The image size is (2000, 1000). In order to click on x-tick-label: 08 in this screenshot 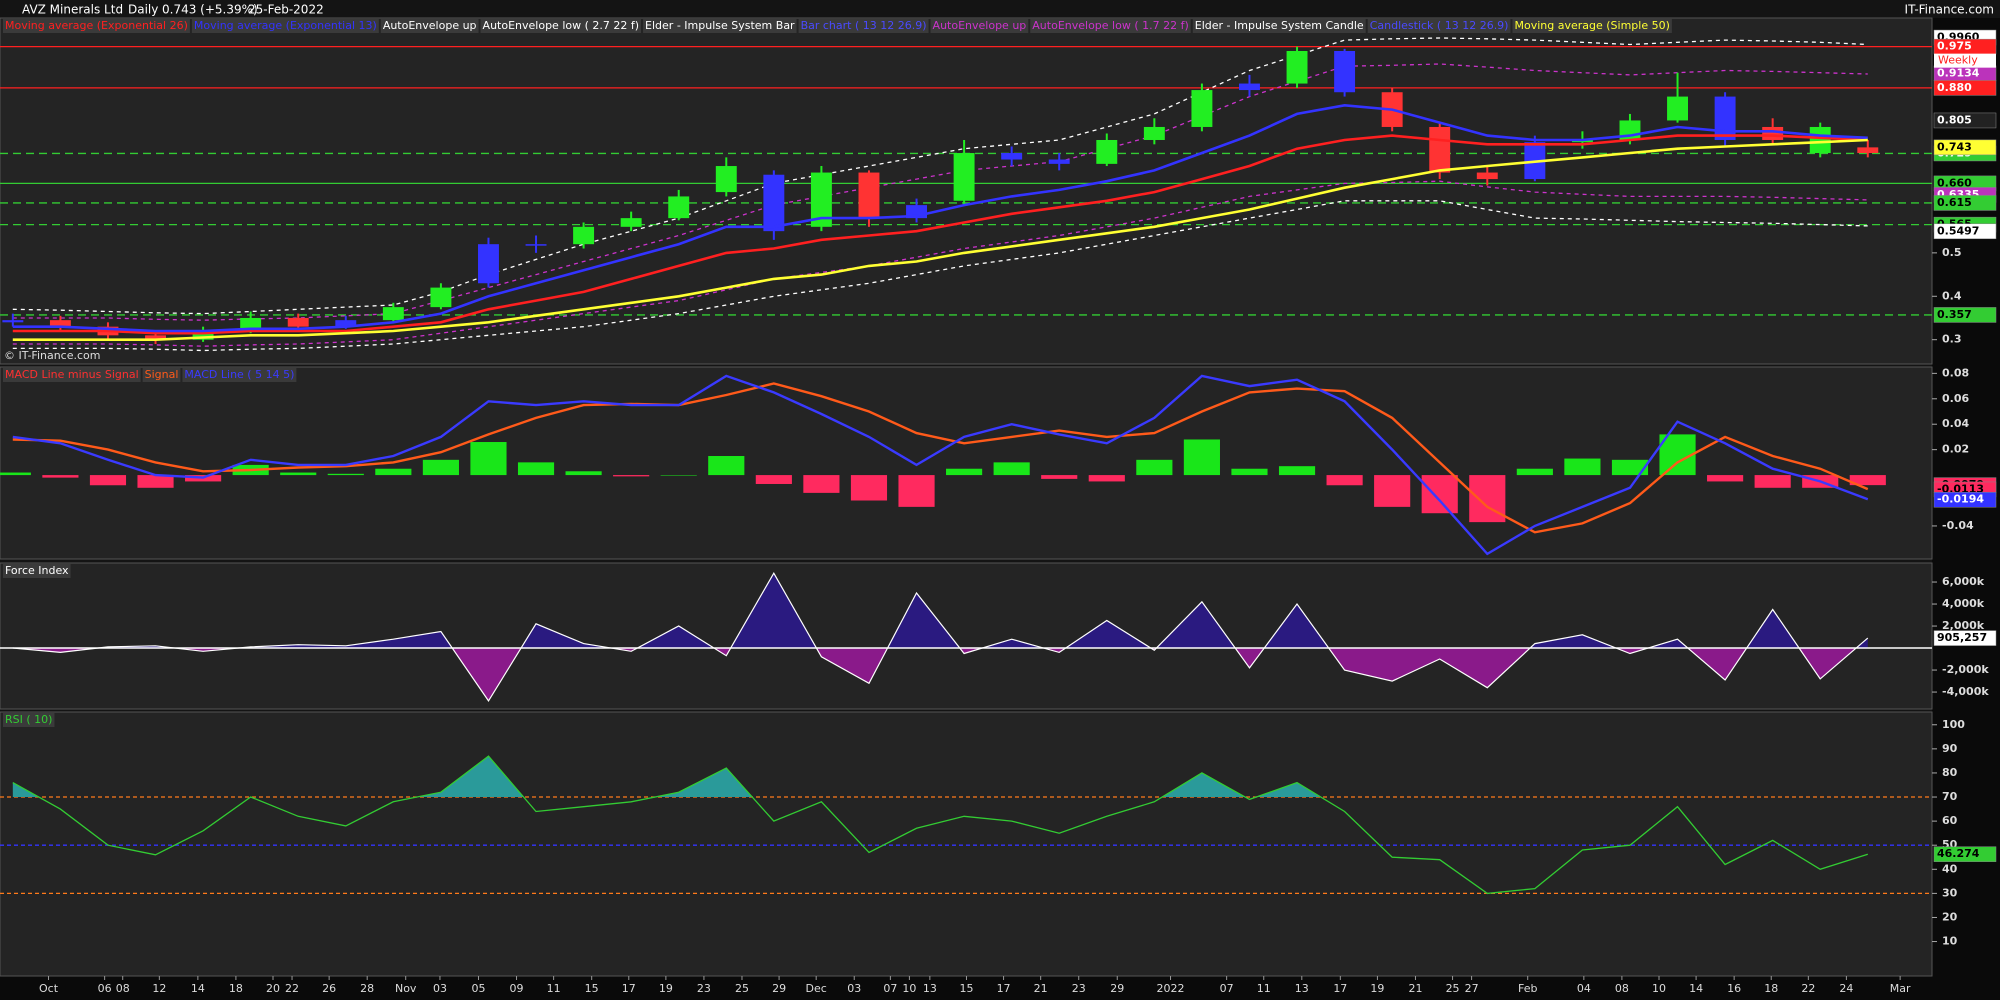, I will do `click(1622, 988)`.